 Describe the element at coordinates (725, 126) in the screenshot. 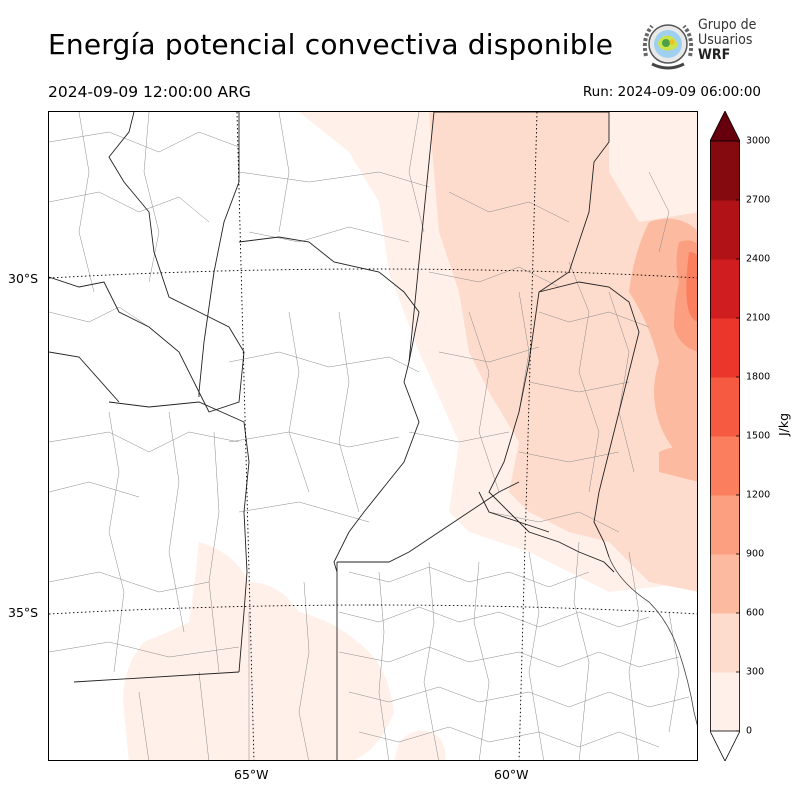

I see `colorbar-over-extension` at that location.